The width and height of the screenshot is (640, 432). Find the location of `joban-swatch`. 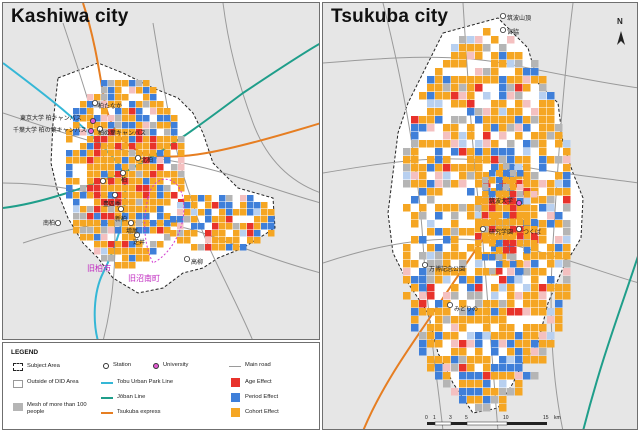

joban-swatch is located at coordinates (107, 398).